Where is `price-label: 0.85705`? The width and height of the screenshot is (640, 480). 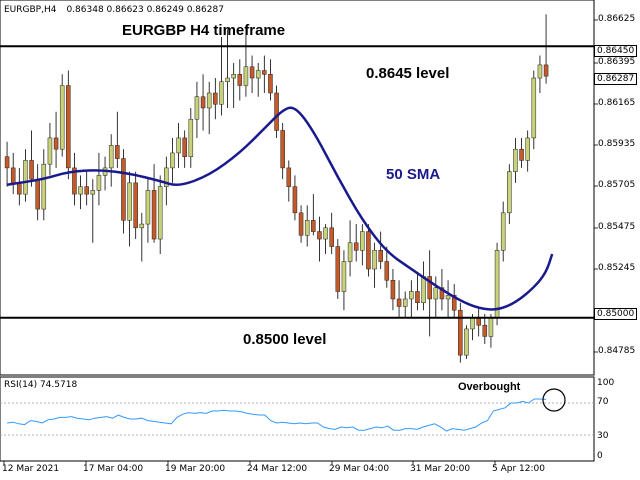
price-label: 0.85705 is located at coordinates (617, 185).